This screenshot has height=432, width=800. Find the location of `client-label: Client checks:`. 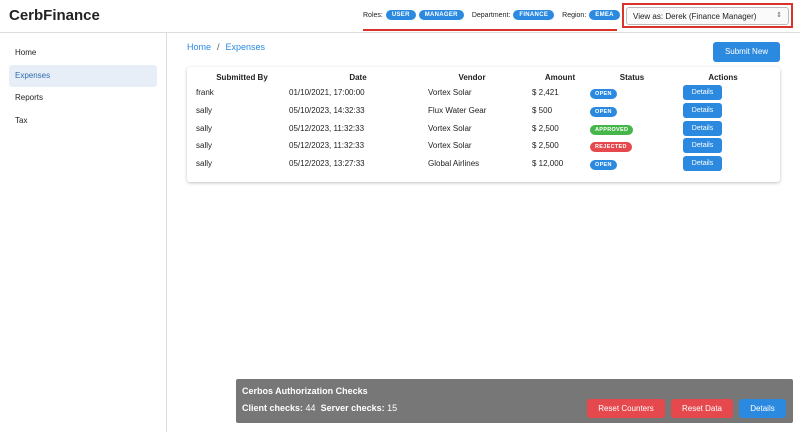

client-label: Client checks: is located at coordinates (273, 408).